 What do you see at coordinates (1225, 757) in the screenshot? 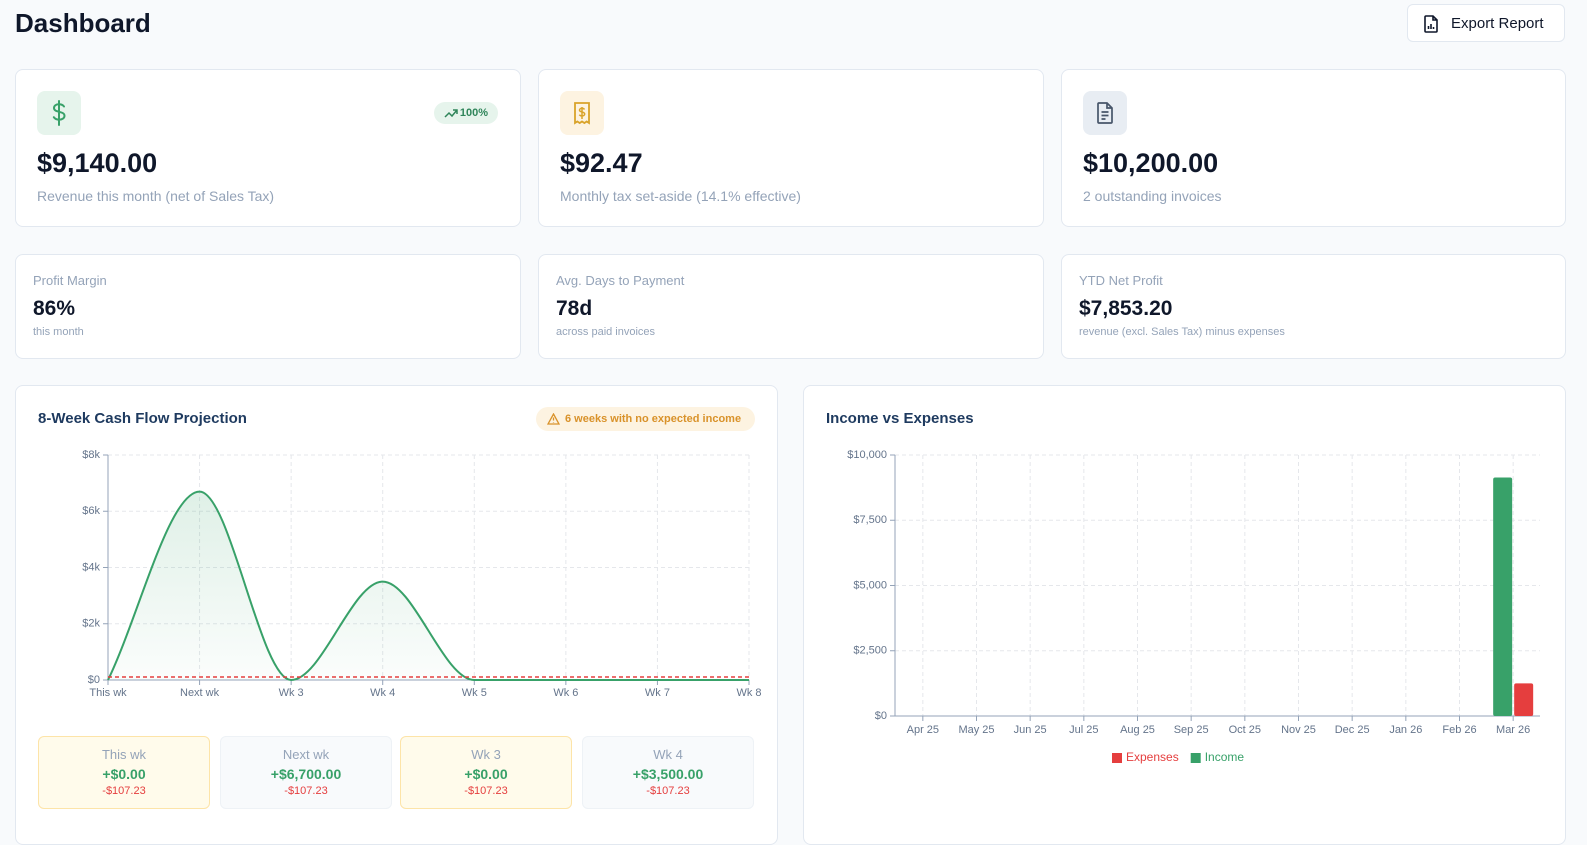
I see `legend-label: Income` at bounding box center [1225, 757].